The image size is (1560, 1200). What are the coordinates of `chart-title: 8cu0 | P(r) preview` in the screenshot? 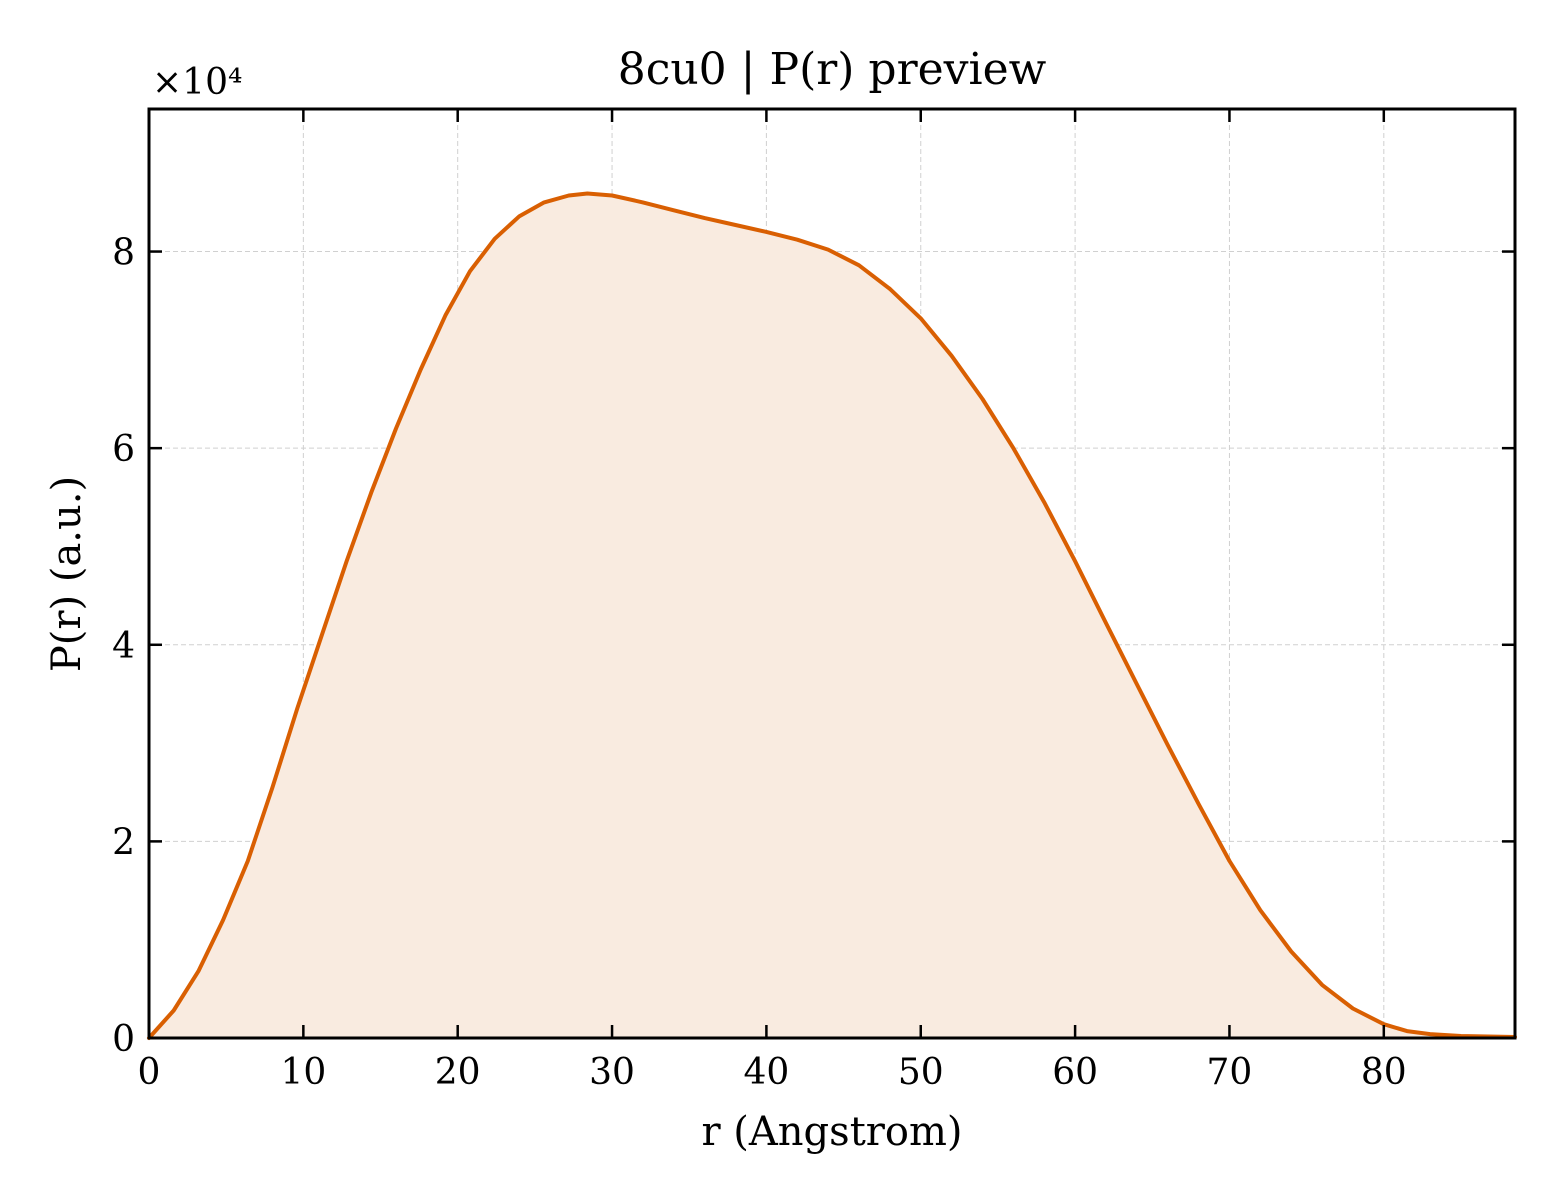 It's located at (832, 69).